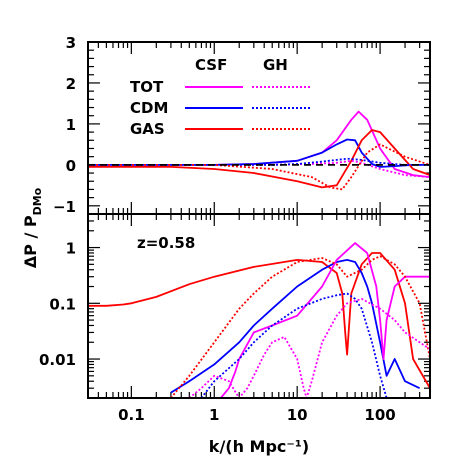 The height and width of the screenshot is (469, 469). What do you see at coordinates (30, 241) in the screenshot?
I see `y-axis-title-main: ΔP / P` at bounding box center [30, 241].